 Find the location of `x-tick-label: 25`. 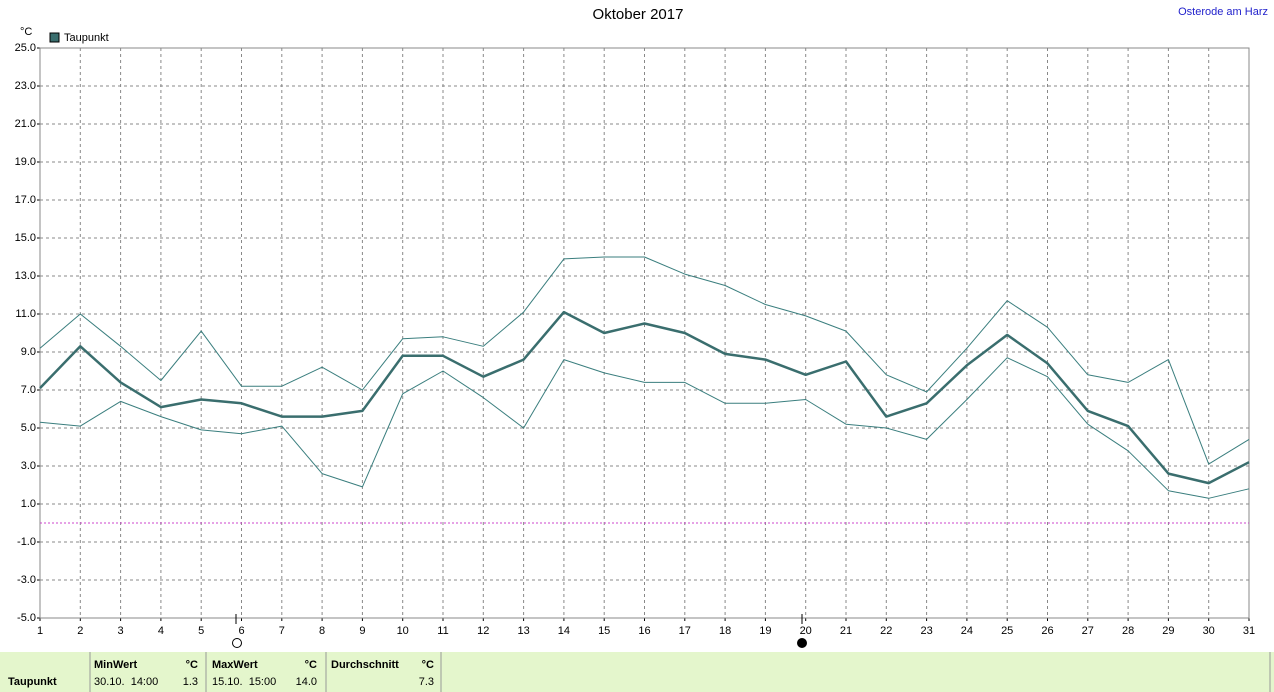

x-tick-label: 25 is located at coordinates (1007, 631).